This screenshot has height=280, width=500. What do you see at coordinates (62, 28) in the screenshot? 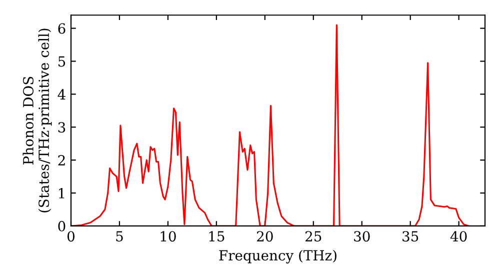
I see `y-tick-label: 6` at bounding box center [62, 28].